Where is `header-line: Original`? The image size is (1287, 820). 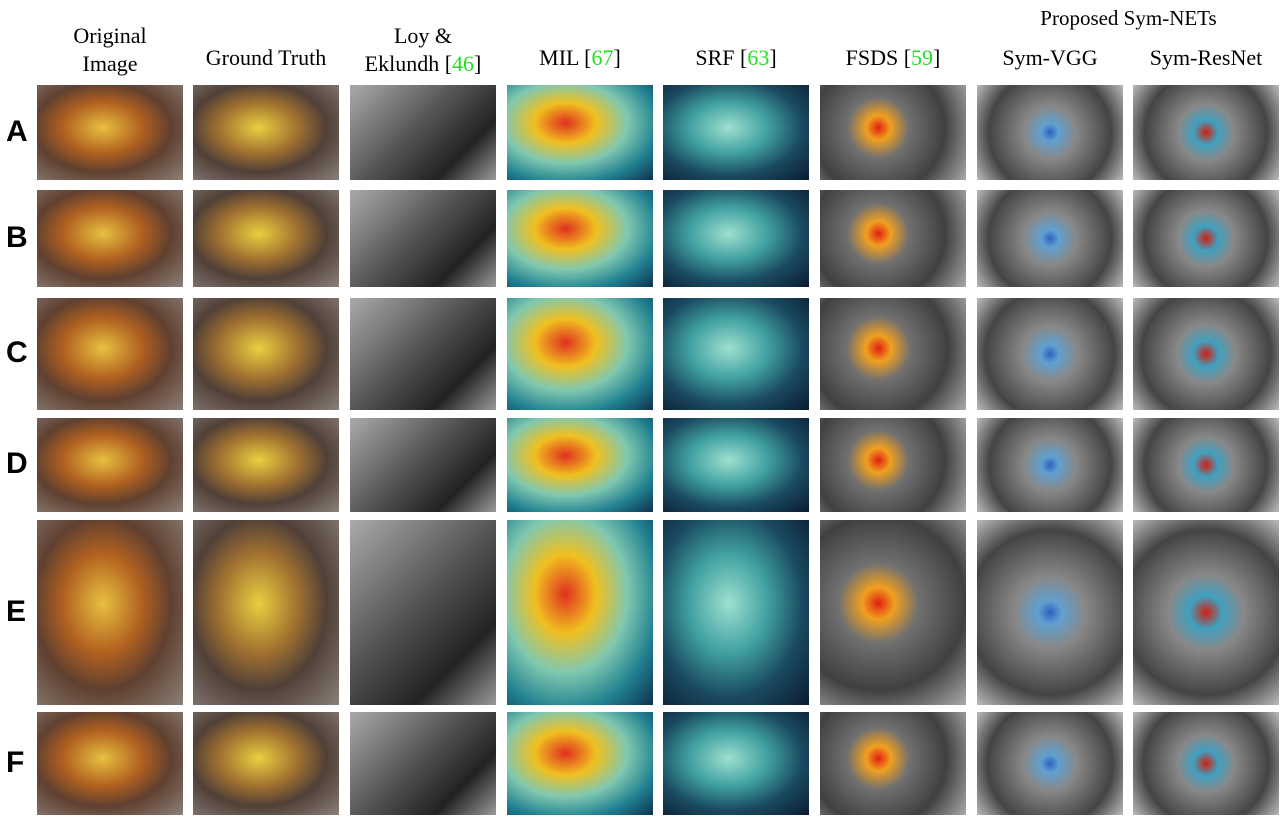
header-line: Original is located at coordinates (110, 35).